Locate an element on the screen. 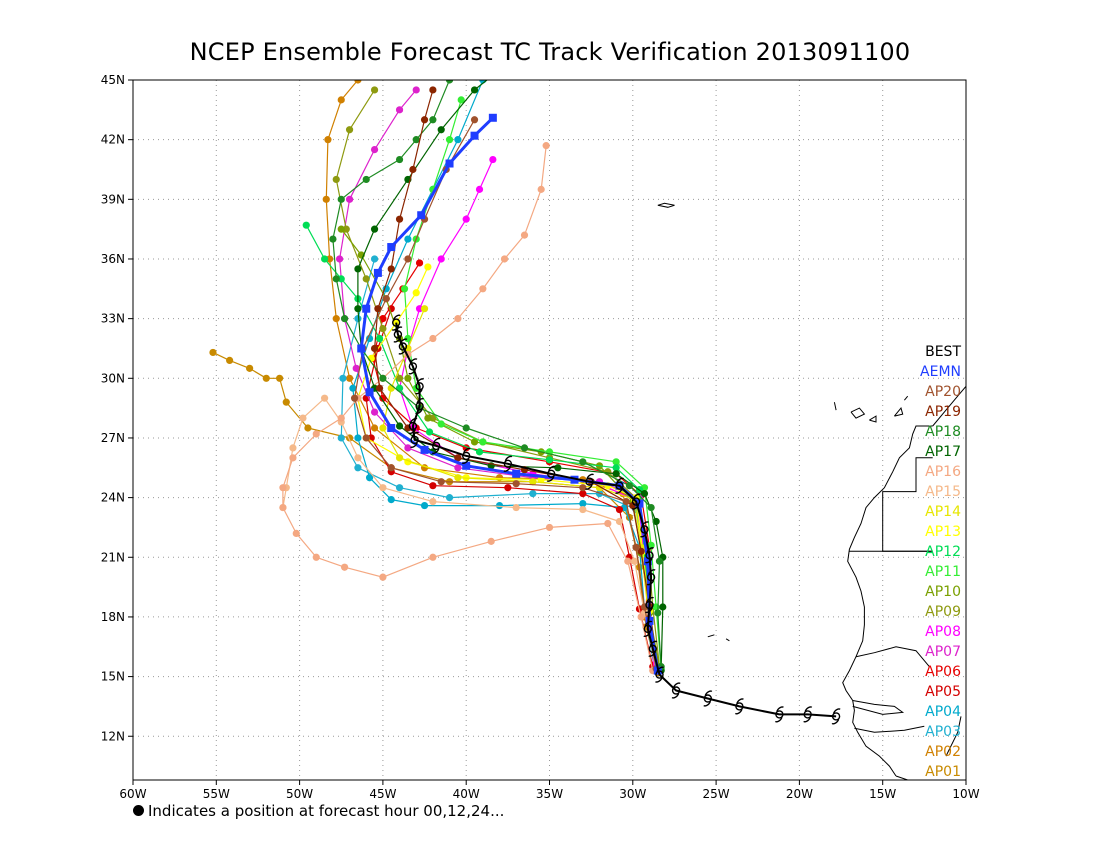 Image resolution: width=1100 pixels, height=850 pixels. legend-item-ap01: AP01 is located at coordinates (943, 772).